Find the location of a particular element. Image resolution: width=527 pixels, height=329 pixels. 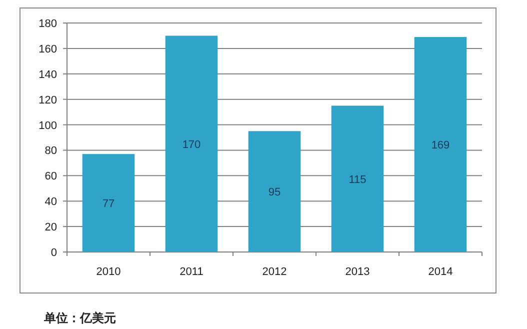

data-label: 95 is located at coordinates (274, 192).